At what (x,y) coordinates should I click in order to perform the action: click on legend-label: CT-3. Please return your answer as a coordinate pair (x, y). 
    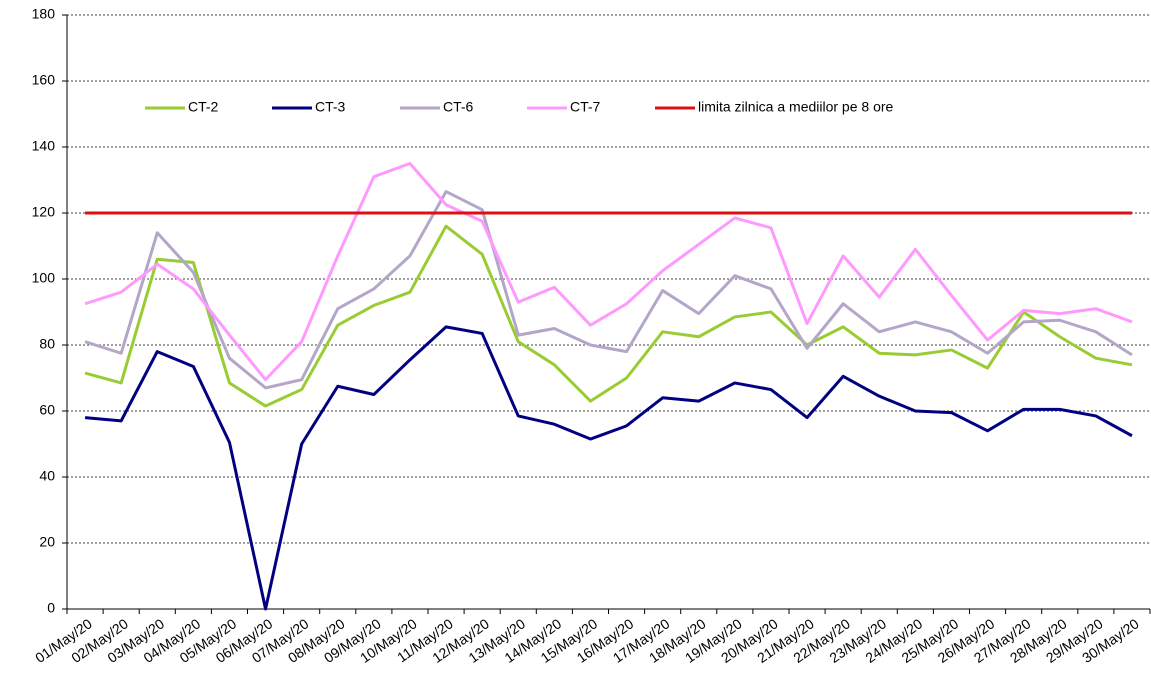
    Looking at the image, I should click on (330, 107).